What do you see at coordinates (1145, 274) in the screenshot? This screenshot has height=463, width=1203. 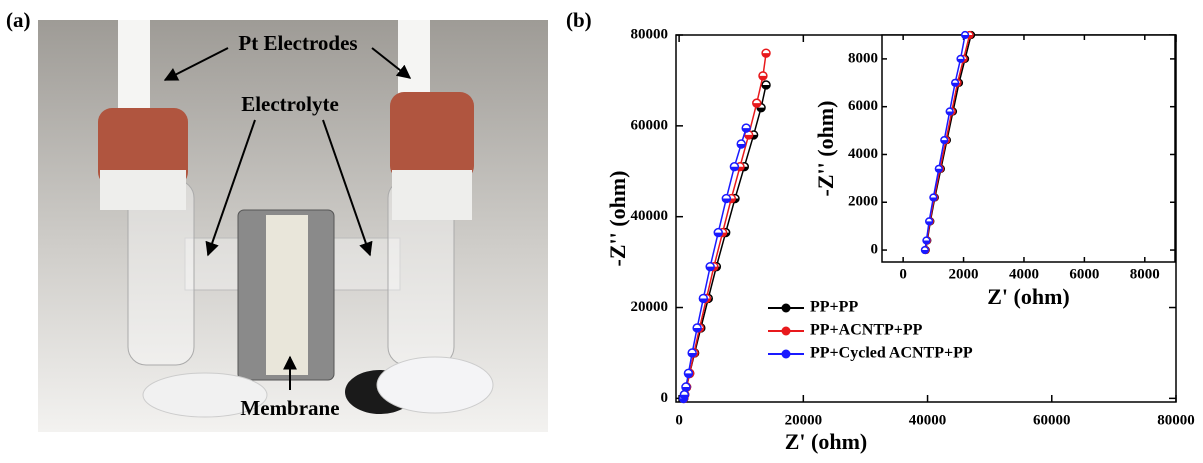 I see `x-tick-label: 8000` at bounding box center [1145, 274].